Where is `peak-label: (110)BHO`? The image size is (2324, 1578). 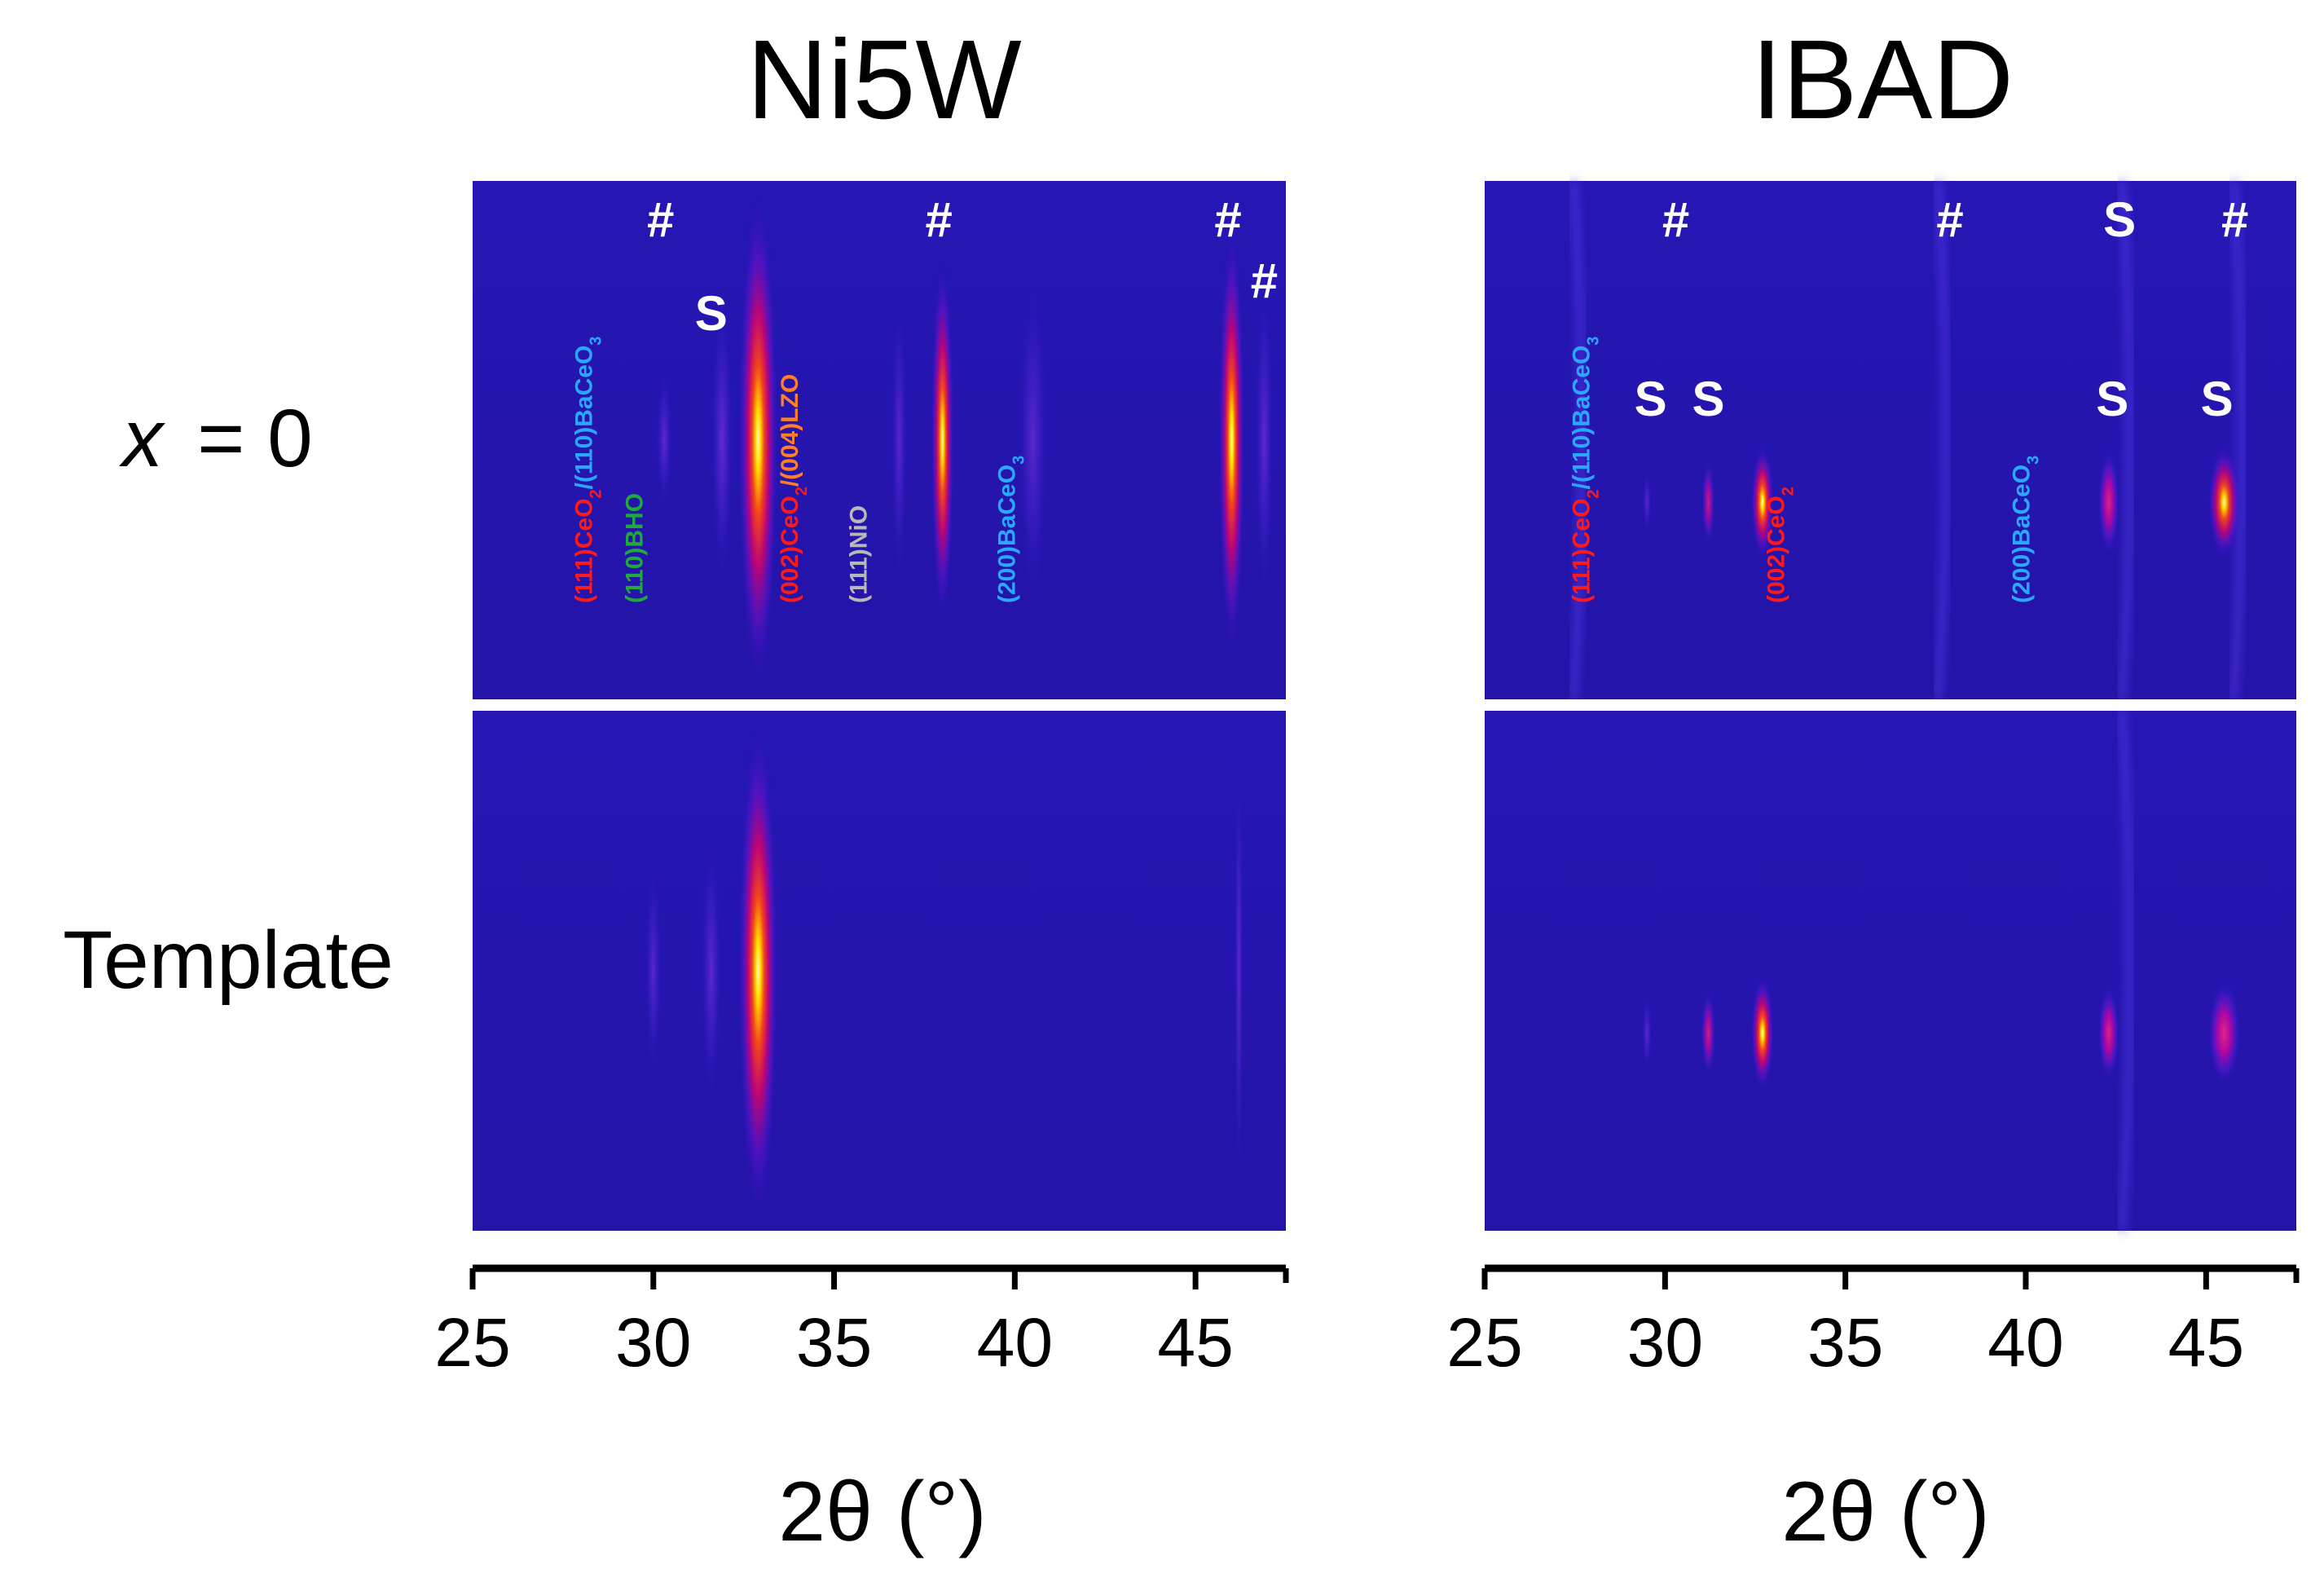 peak-label: (110)BHO is located at coordinates (635, 548).